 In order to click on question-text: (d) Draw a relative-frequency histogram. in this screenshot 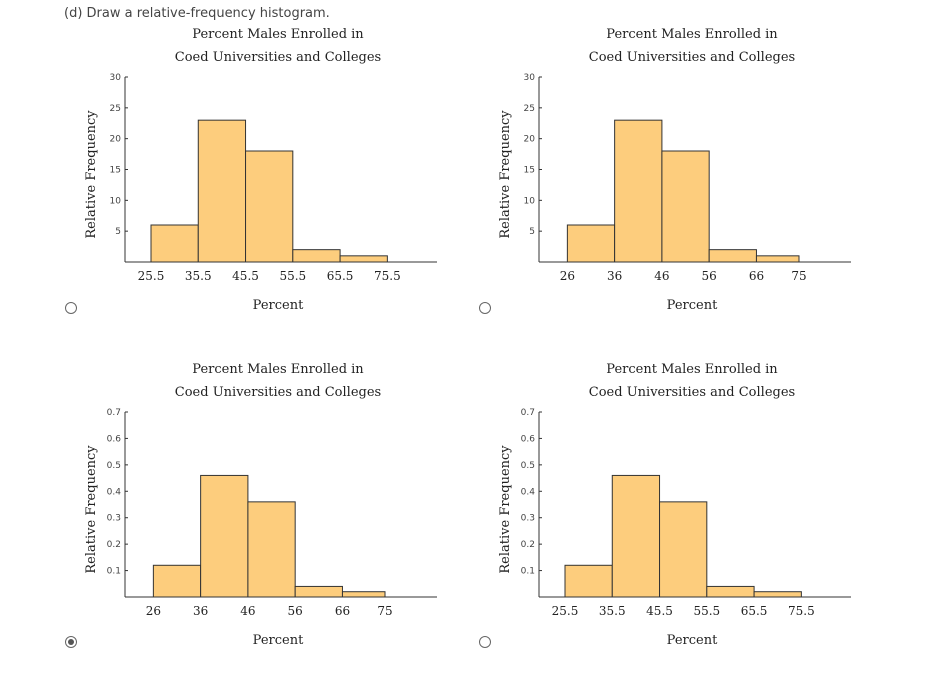, I will do `click(197, 13)`.